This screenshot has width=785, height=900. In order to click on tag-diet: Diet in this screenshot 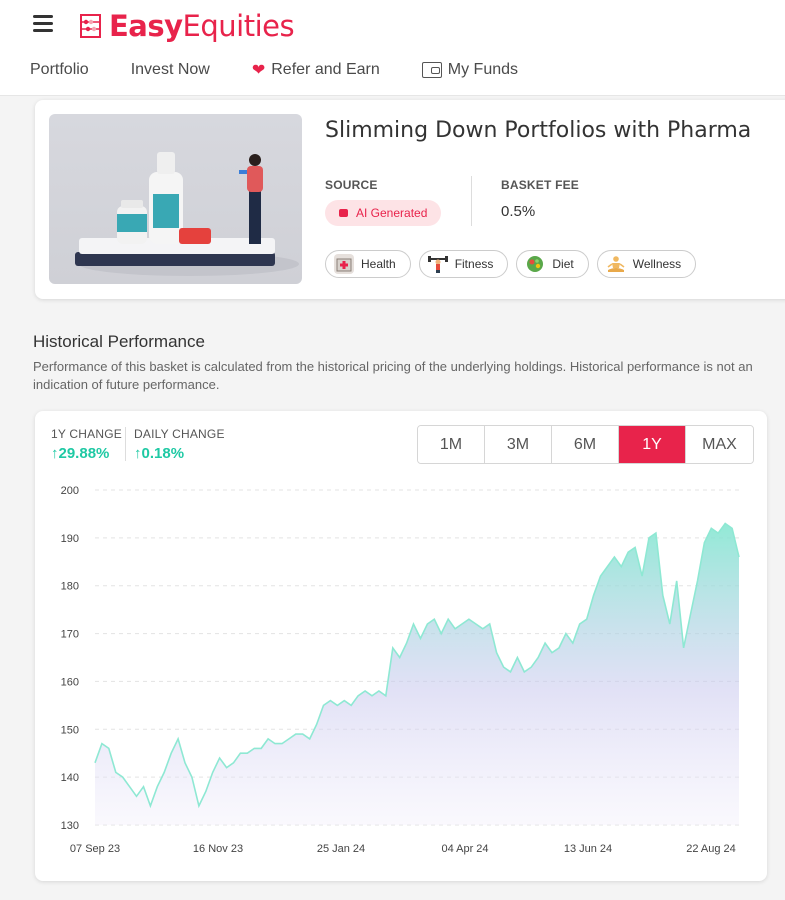, I will do `click(552, 264)`.